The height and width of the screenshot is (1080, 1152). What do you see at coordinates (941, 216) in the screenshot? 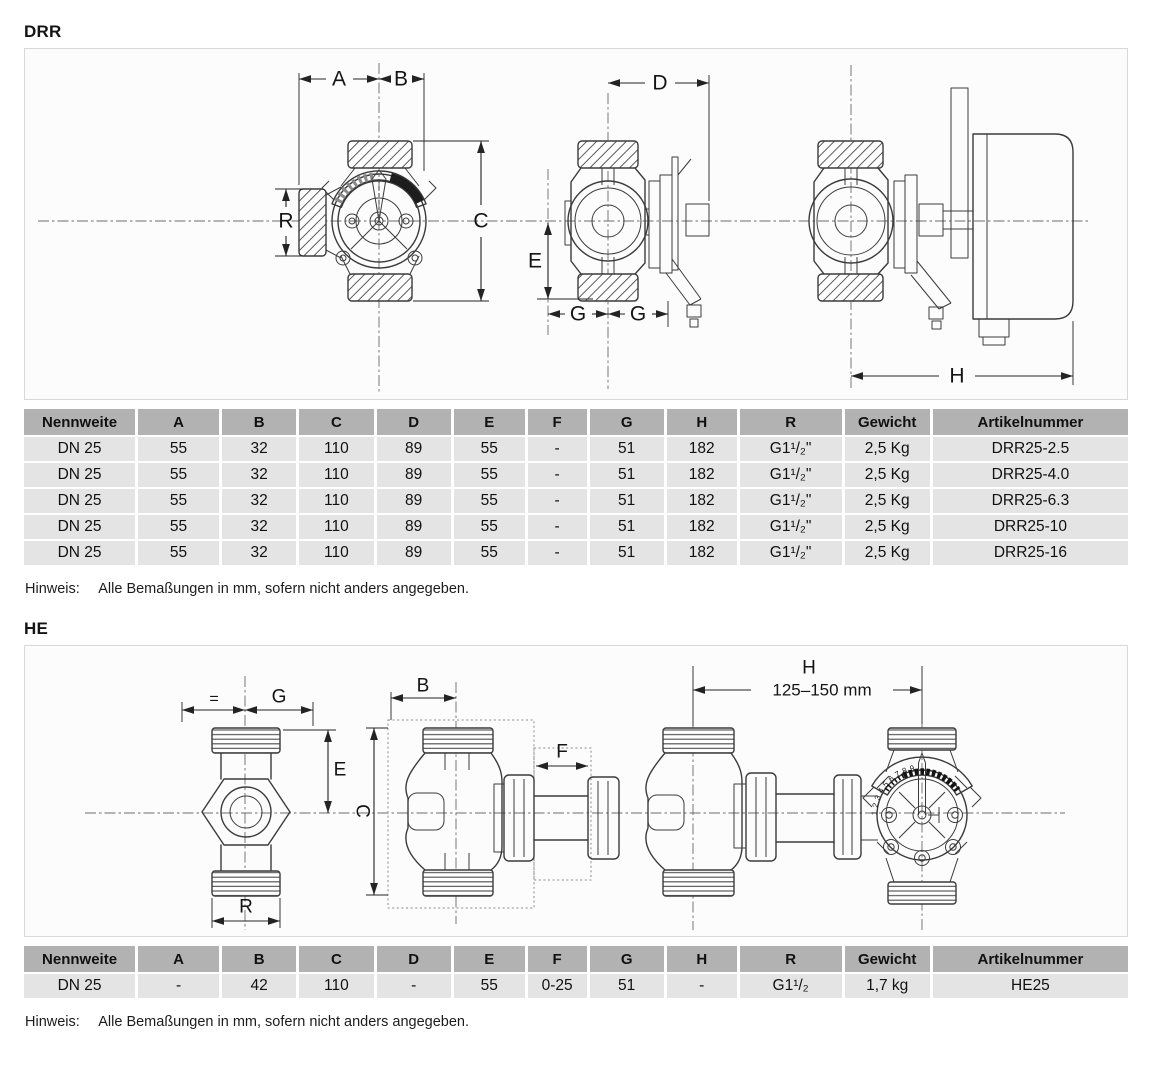
I see `drr-actuator-view` at bounding box center [941, 216].